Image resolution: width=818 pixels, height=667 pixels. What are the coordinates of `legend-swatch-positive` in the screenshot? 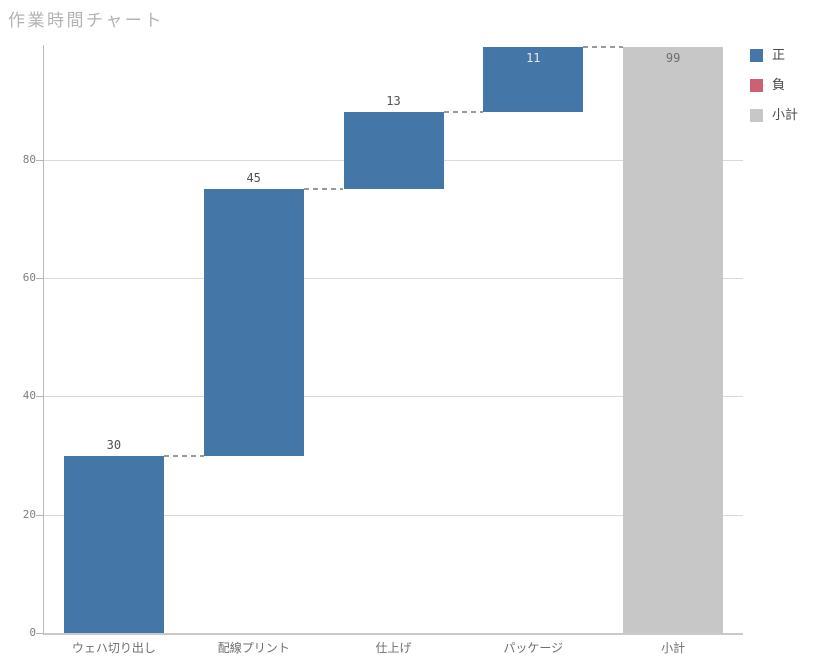 It's located at (756, 55).